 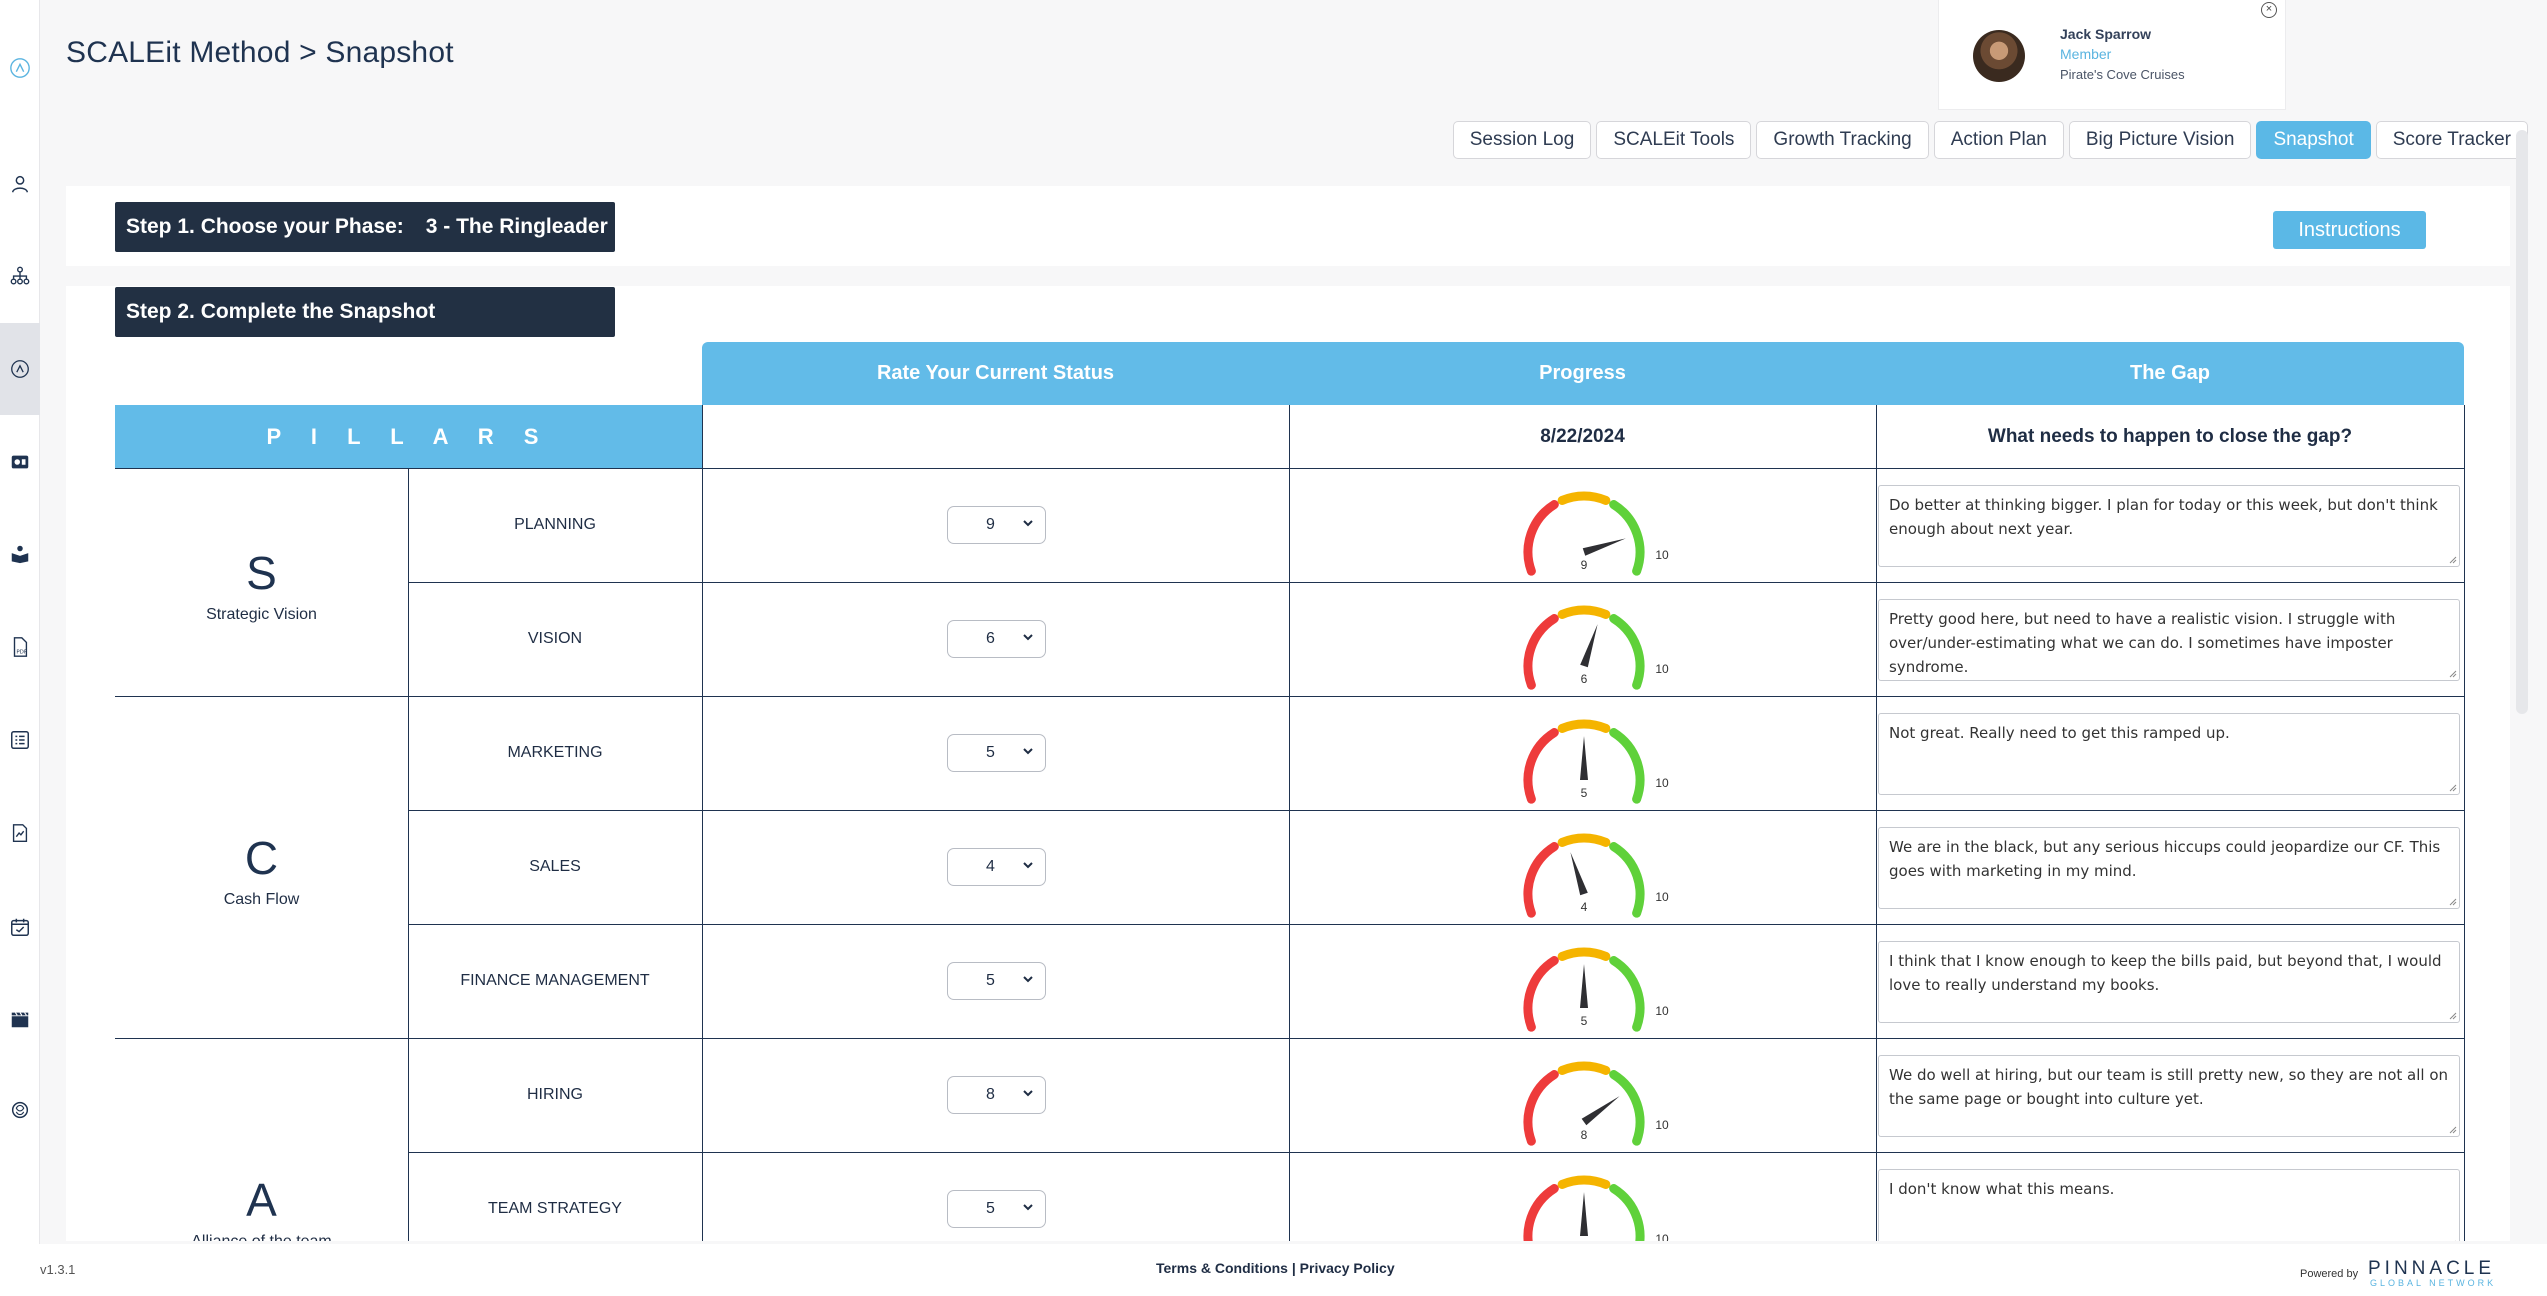 I want to click on tab-action-plan: Action Plan, so click(x=1998, y=140).